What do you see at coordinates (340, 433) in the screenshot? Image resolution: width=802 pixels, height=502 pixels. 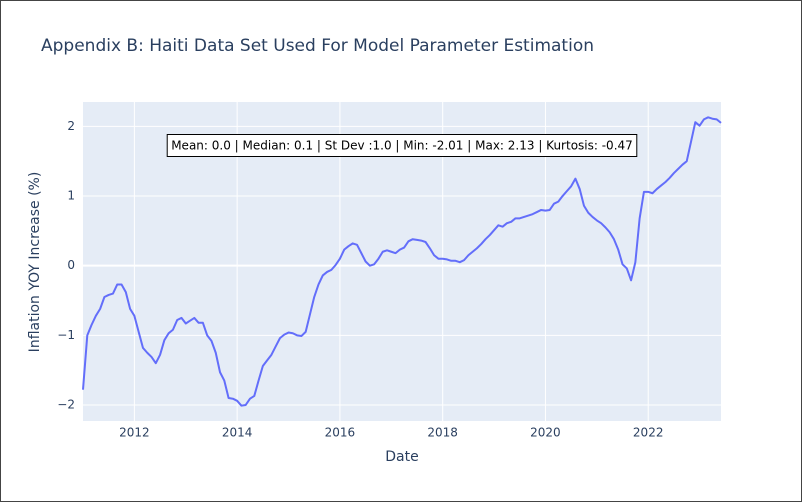 I see `x-tick-label: 2016` at bounding box center [340, 433].